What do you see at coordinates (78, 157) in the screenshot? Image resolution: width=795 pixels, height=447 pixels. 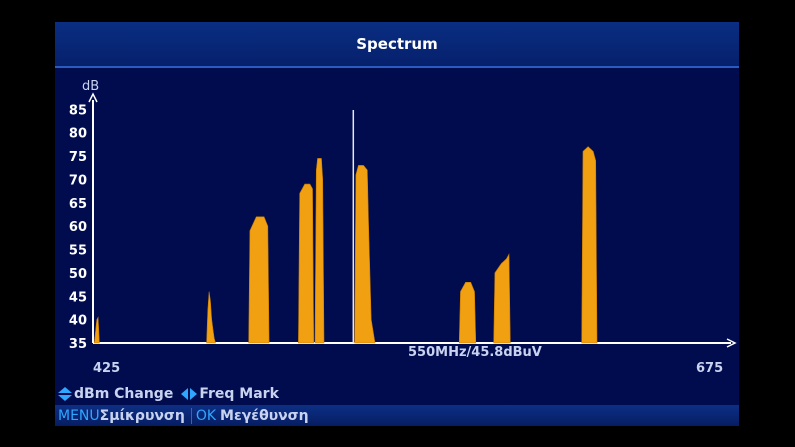 I see `y-tick-label: 75` at bounding box center [78, 157].